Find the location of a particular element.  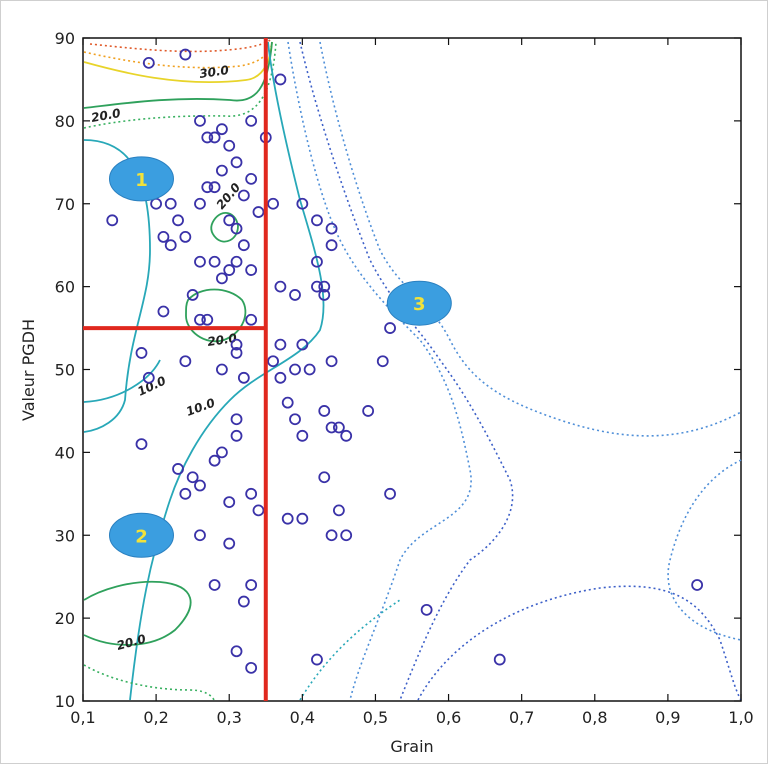

zone-label: 1 is located at coordinates (141, 180).